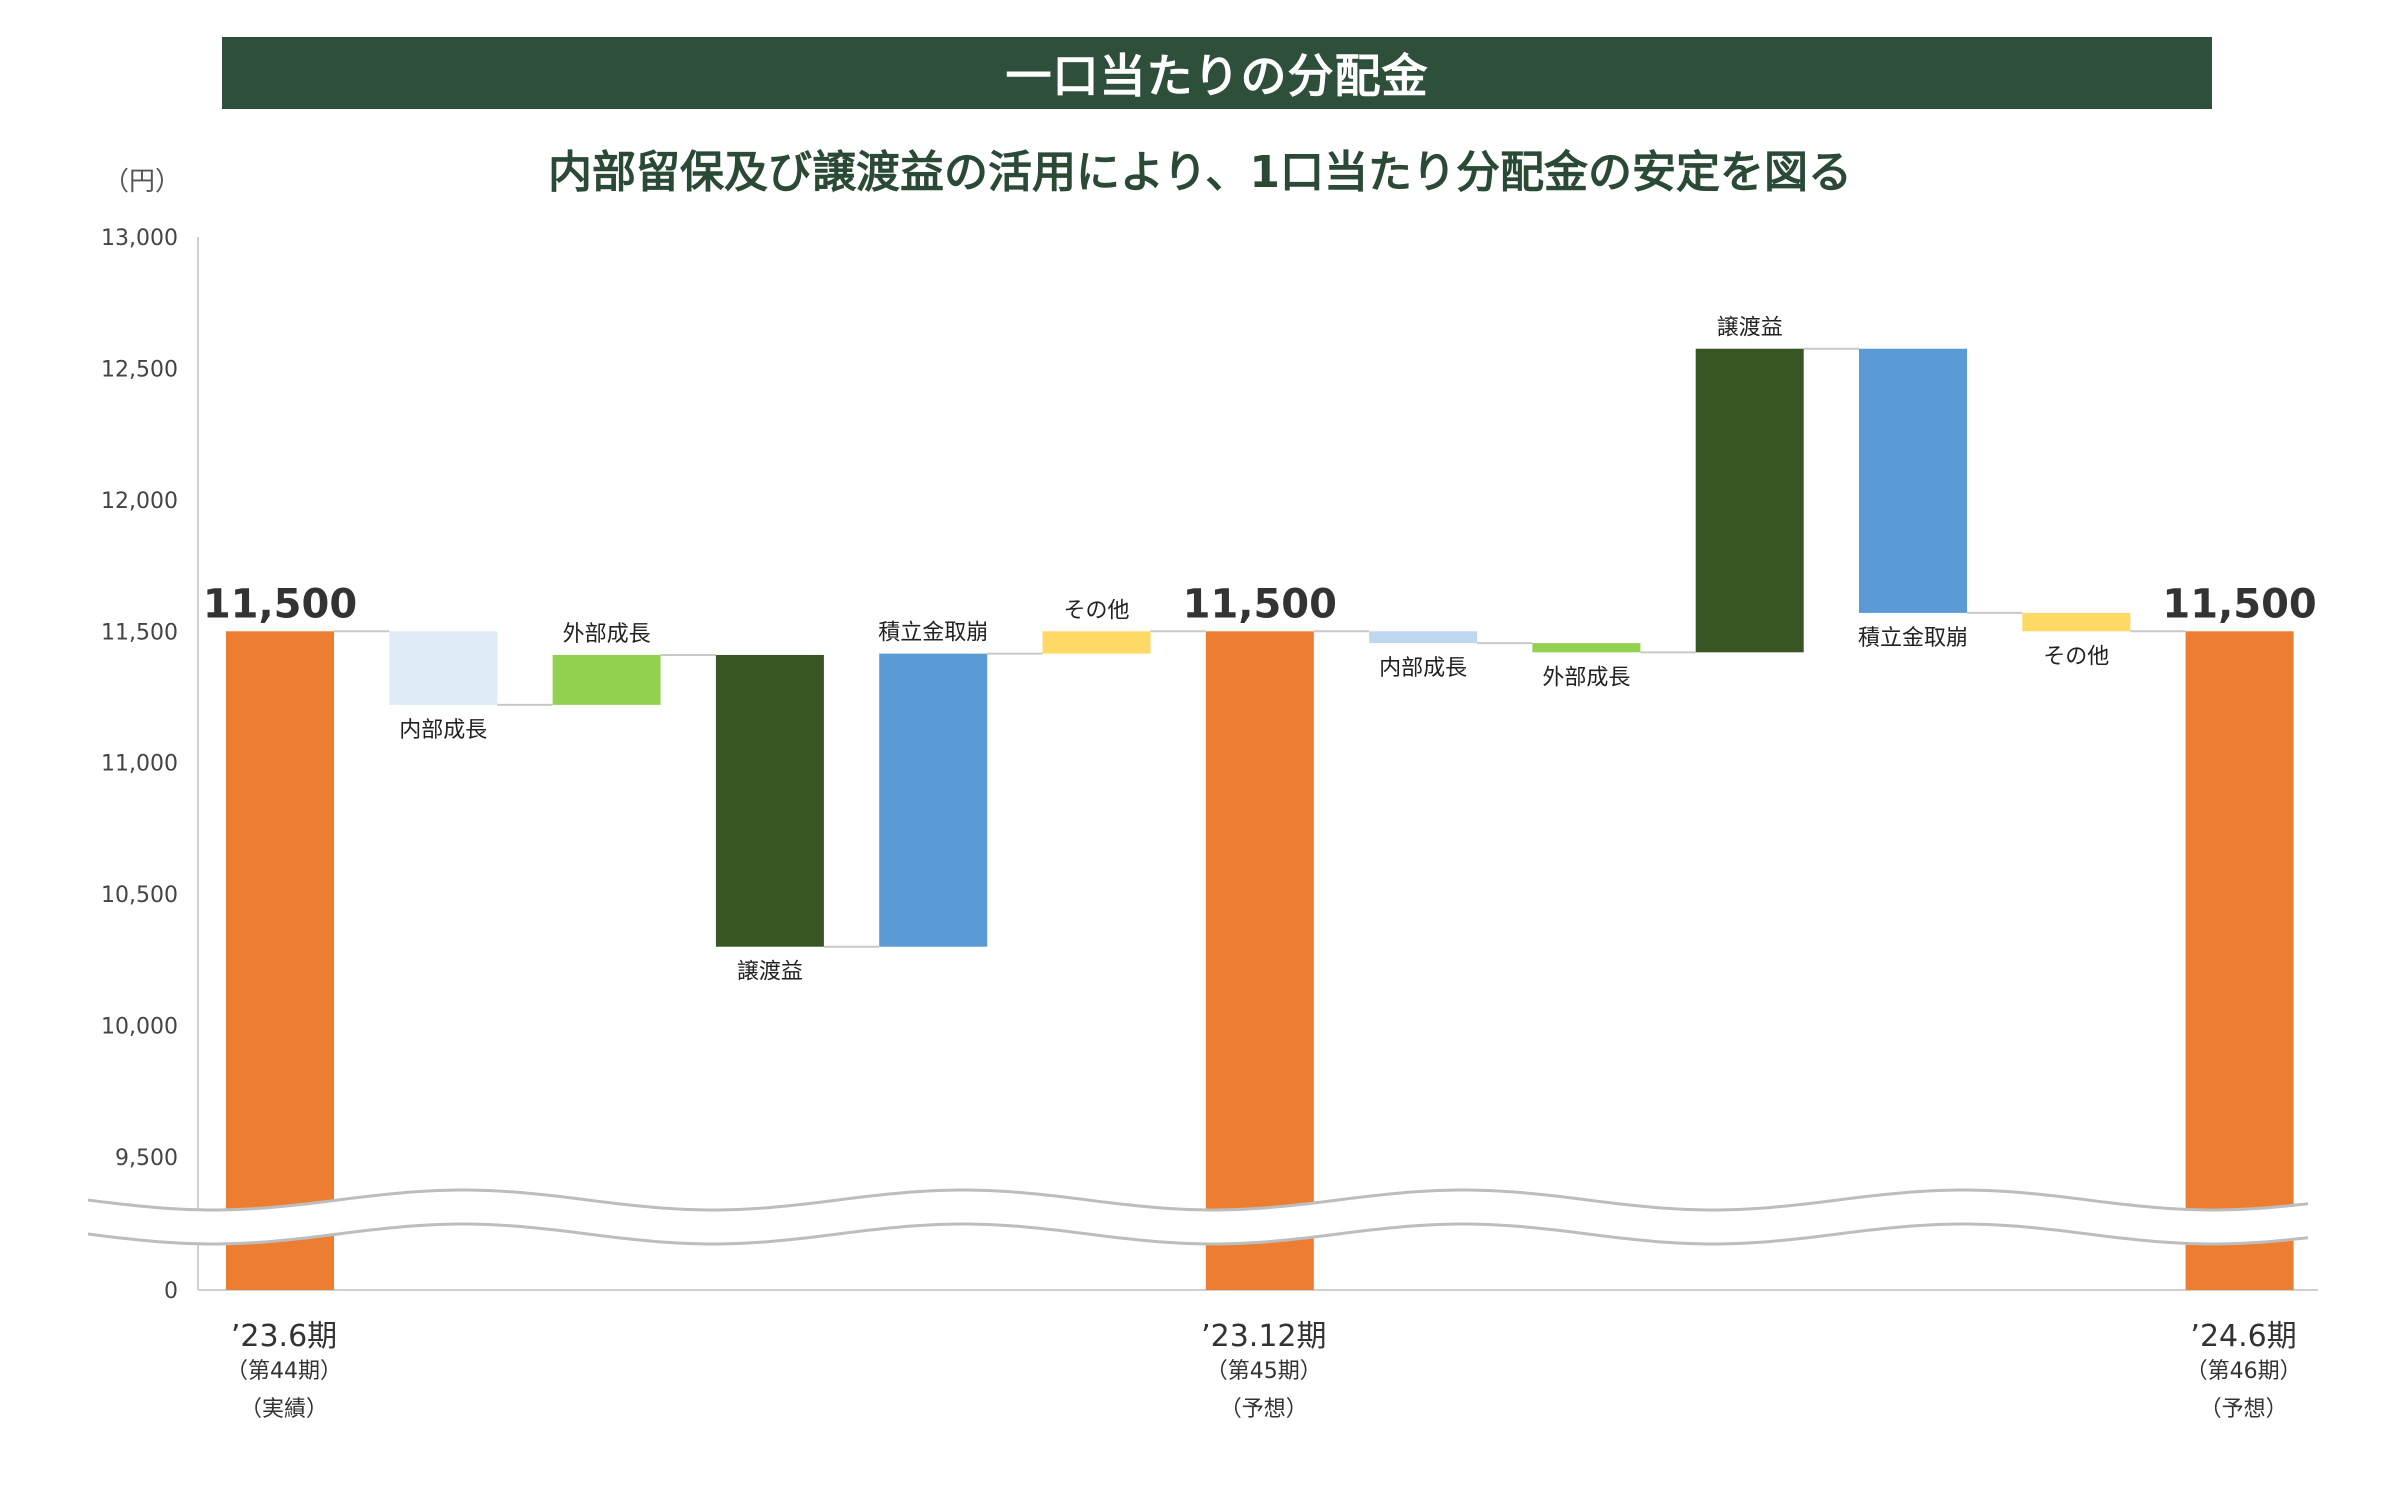  Describe the element at coordinates (2243, 1336) in the screenshot. I see `x-category-label: ’24.6期` at that location.